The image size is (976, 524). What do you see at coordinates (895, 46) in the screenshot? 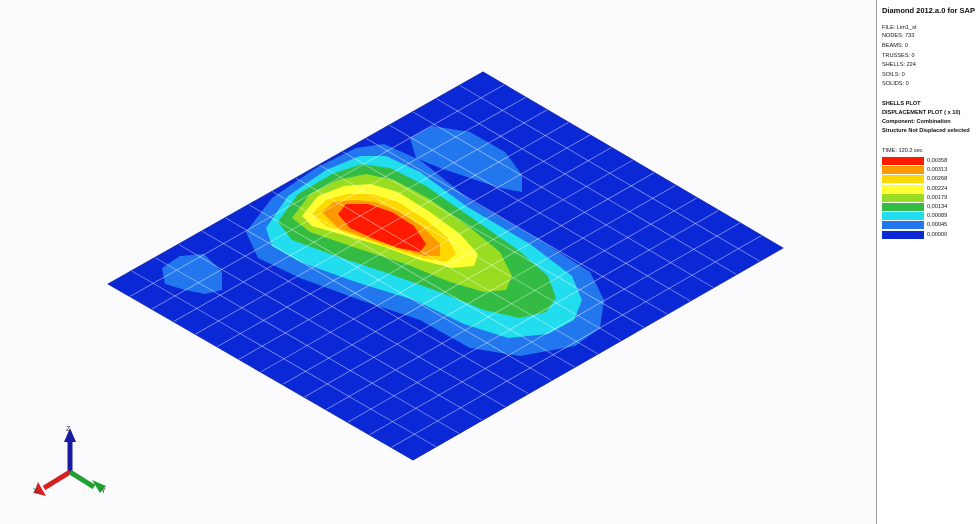
I see `beams-info: BEAMS: 0` at bounding box center [895, 46].